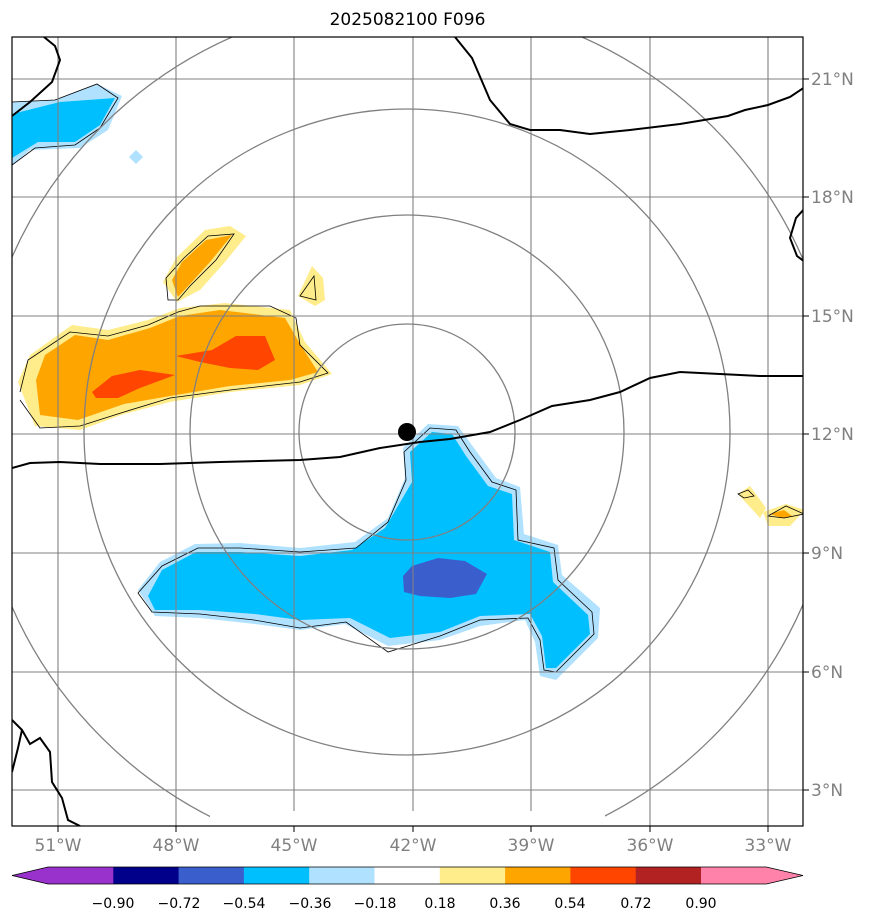 The image size is (873, 924). I want to click on colorbar-label: −0.90, so click(113, 904).